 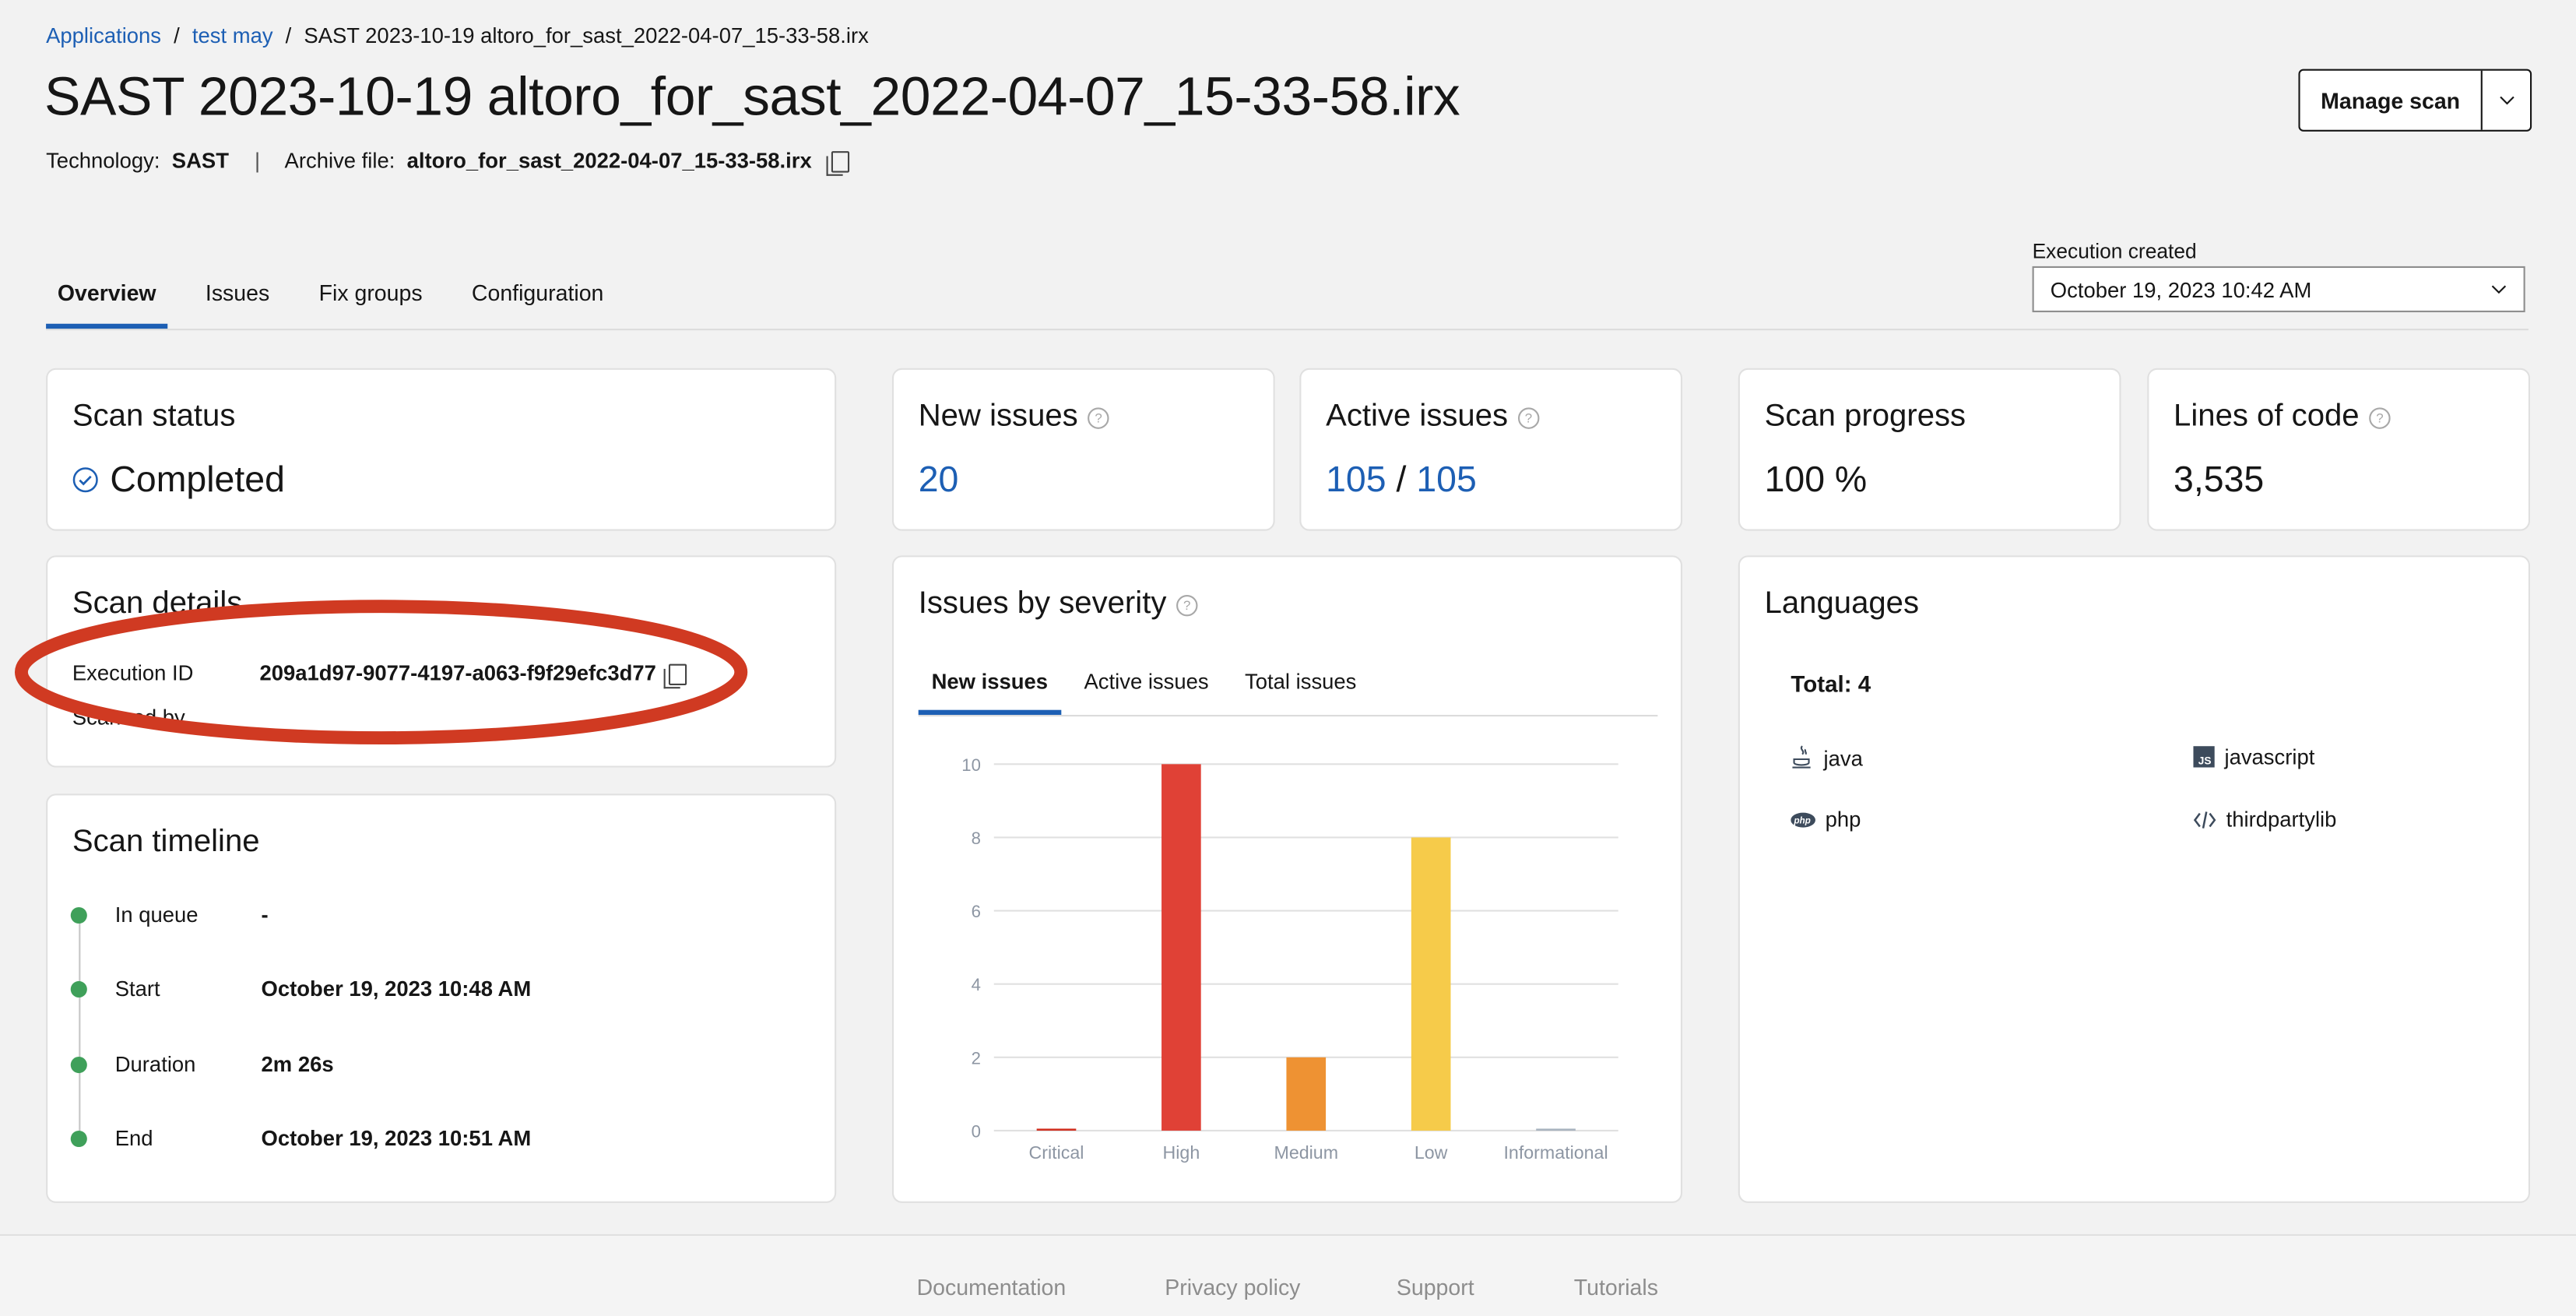 I want to click on archive-label: Archive file:, so click(x=339, y=160).